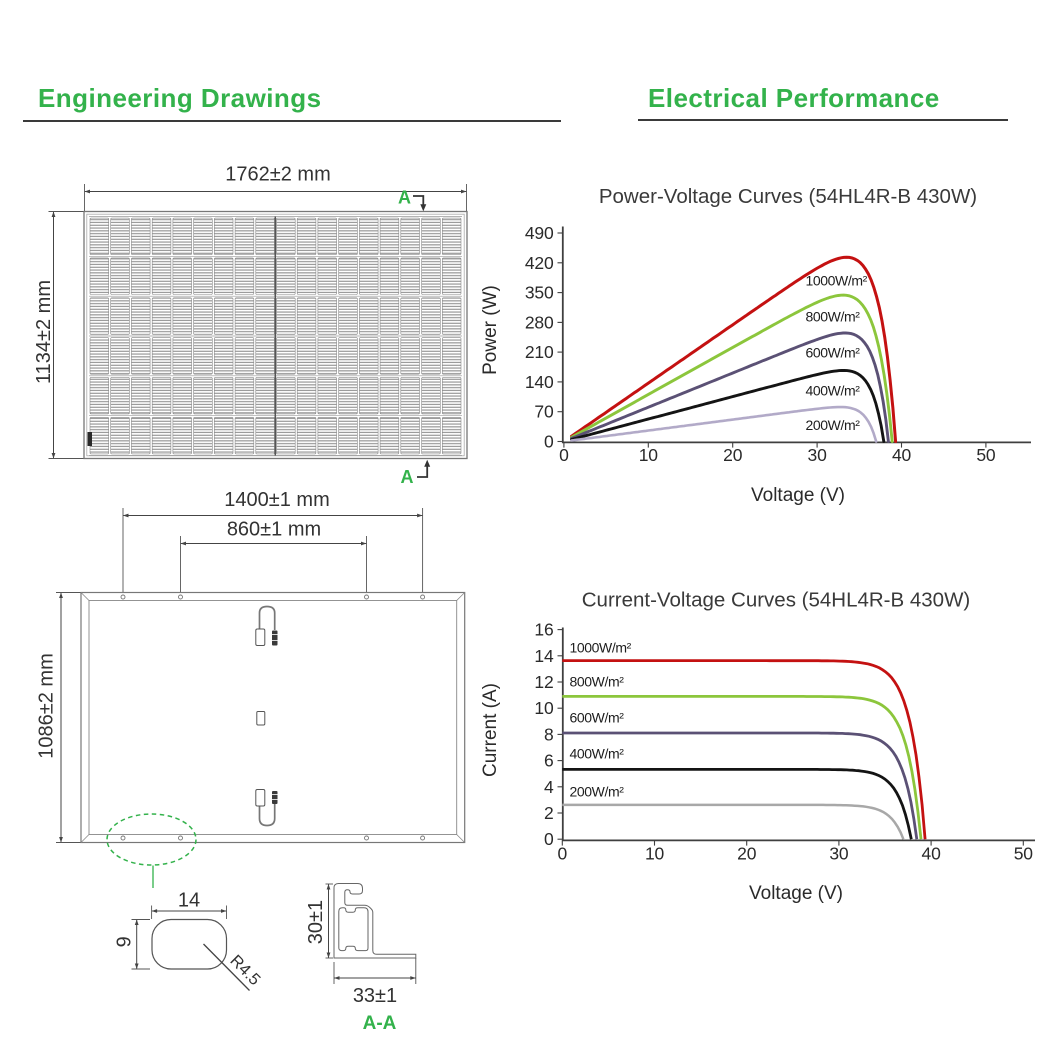  What do you see at coordinates (277, 175) in the screenshot?
I see `svg-text: 1762±2 mm` at bounding box center [277, 175].